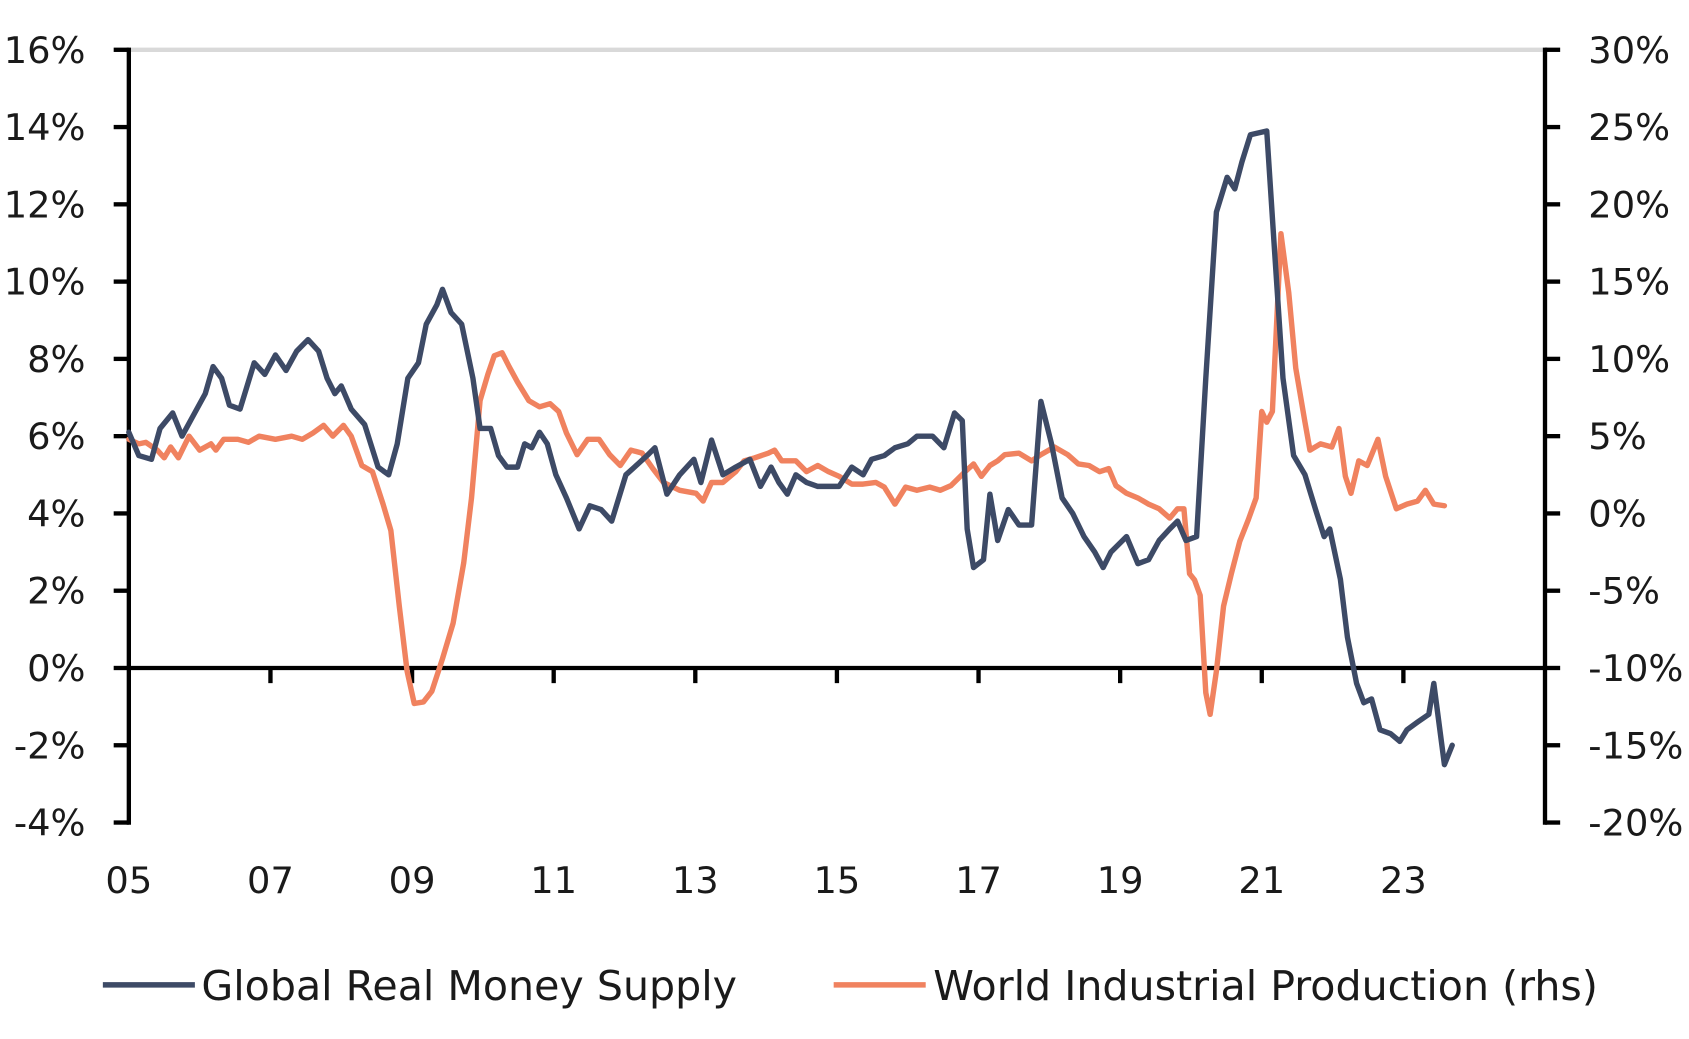 The height and width of the screenshot is (1039, 1689). Describe the element at coordinates (469, 986) in the screenshot. I see `legend-label-money-supply: Global Real Money Supply` at that location.